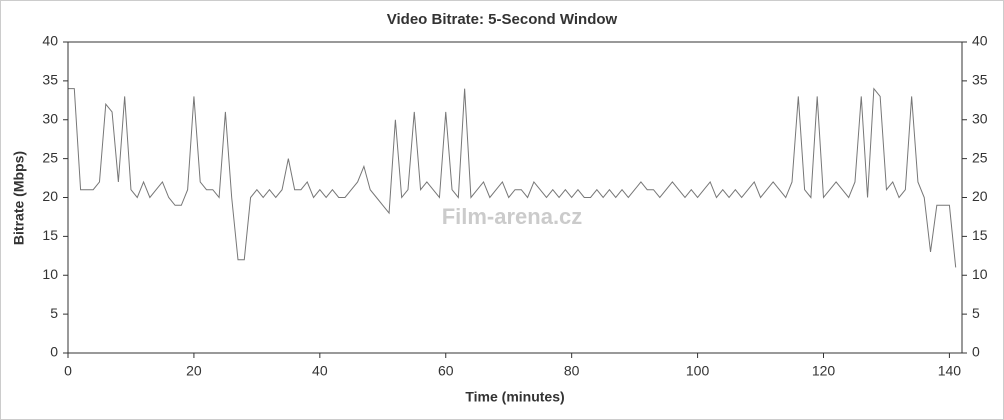 This screenshot has height=420, width=1004. Describe the element at coordinates (50, 274) in the screenshot. I see `y-tick-label: 10` at that location.